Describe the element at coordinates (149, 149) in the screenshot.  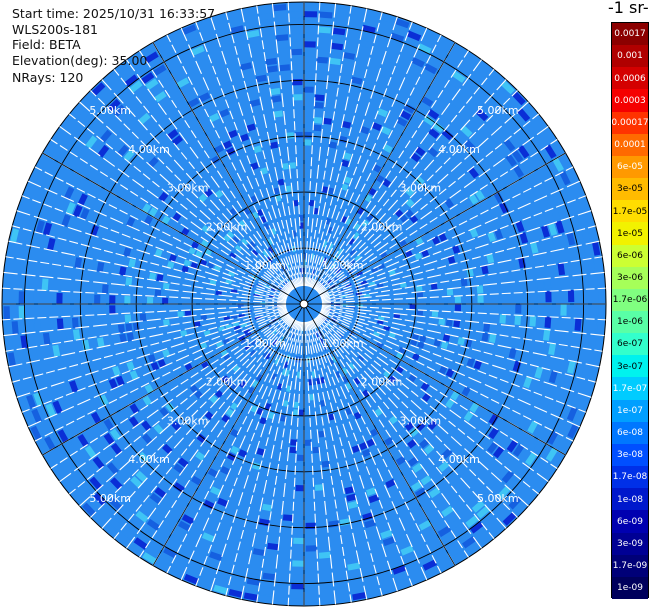
I see `range-ring-label: 4.00km` at that location.